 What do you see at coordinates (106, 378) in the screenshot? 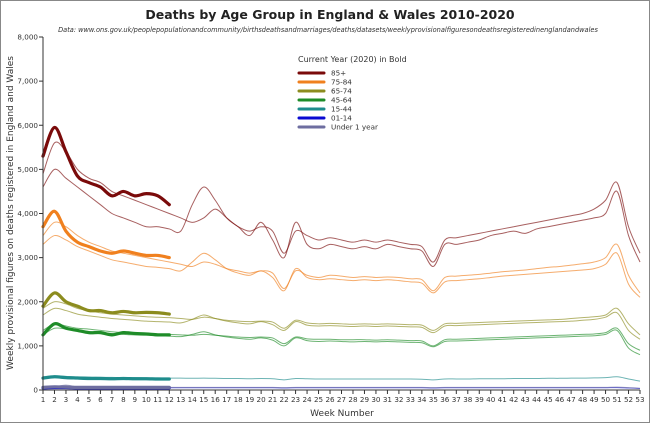
I see `series-15-44-2020` at bounding box center [106, 378].